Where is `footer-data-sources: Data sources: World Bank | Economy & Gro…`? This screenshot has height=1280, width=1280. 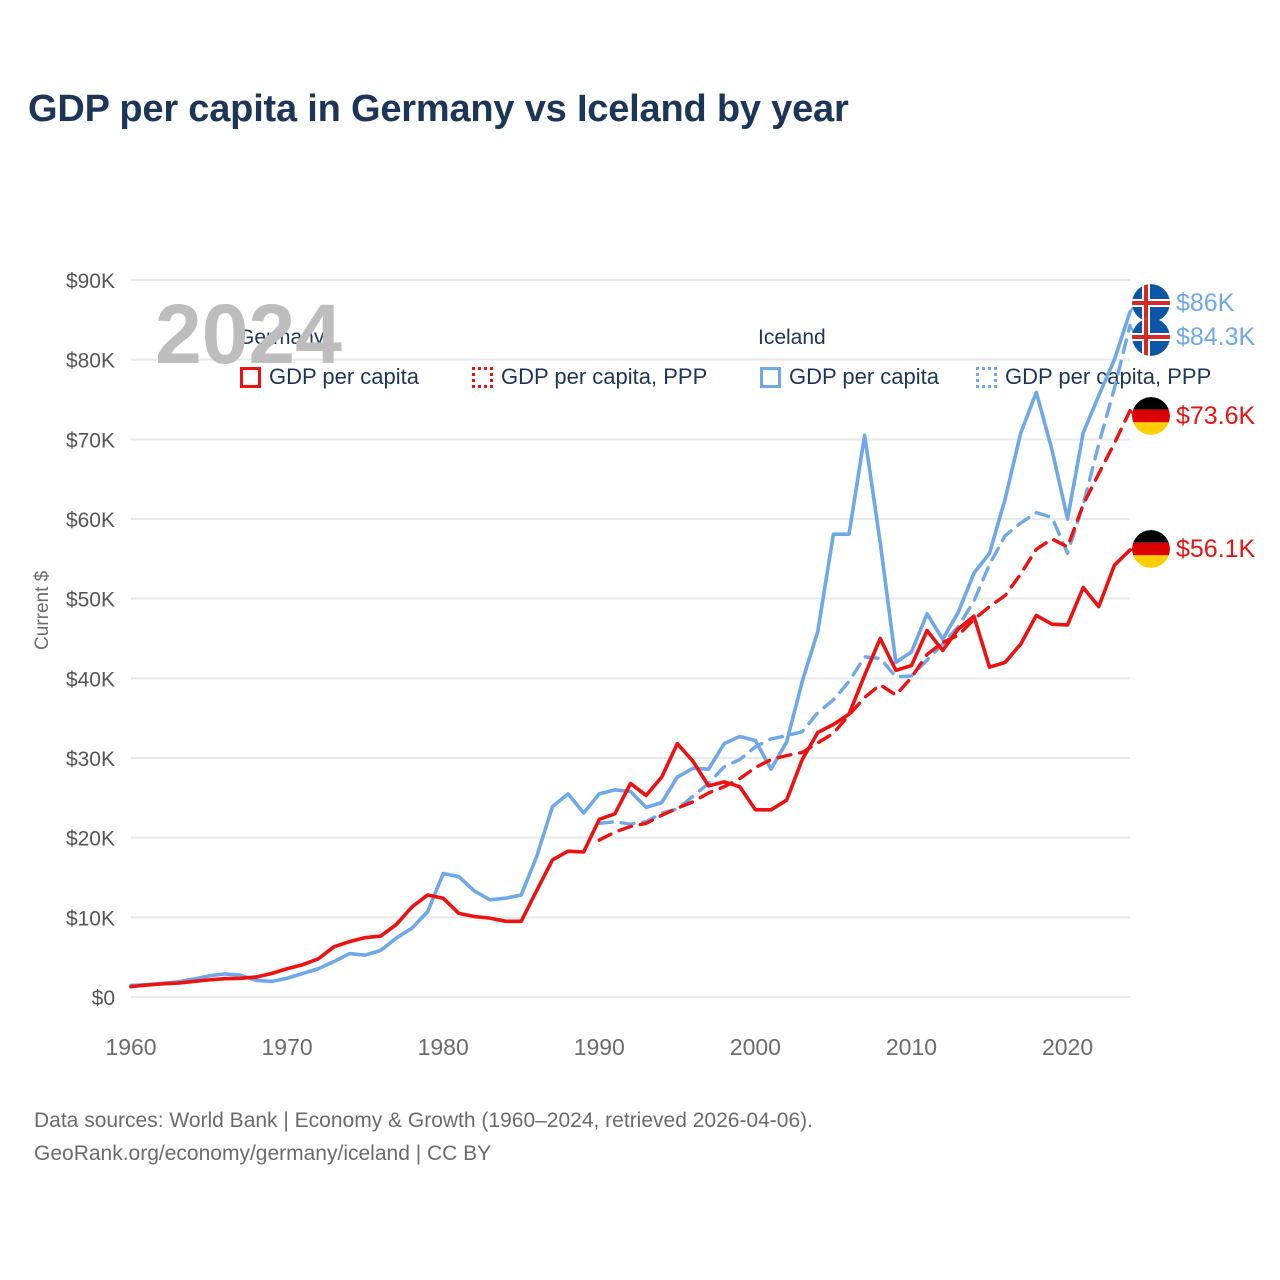
footer-data-sources: Data sources: World Bank | Economy & Gro… is located at coordinates (423, 1120).